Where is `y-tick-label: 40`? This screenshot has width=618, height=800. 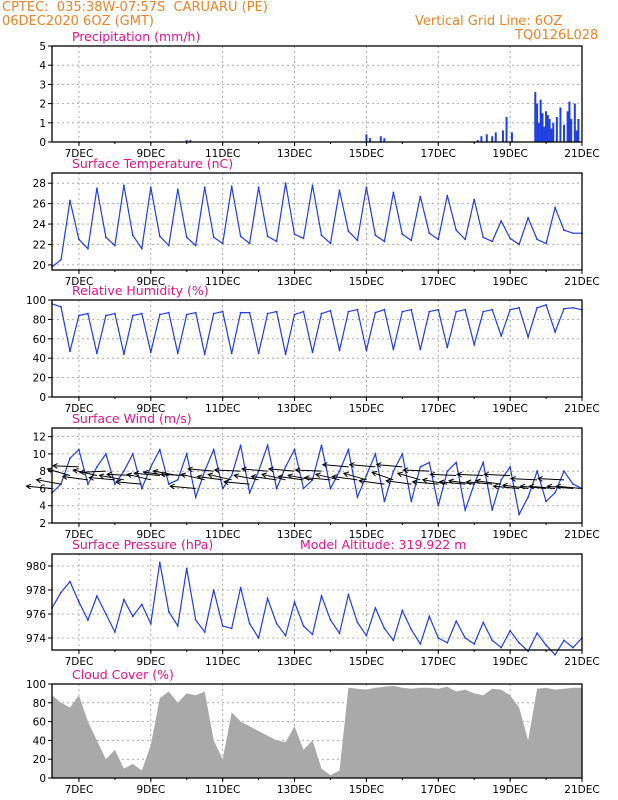
y-tick-label: 40 is located at coordinates (39, 741).